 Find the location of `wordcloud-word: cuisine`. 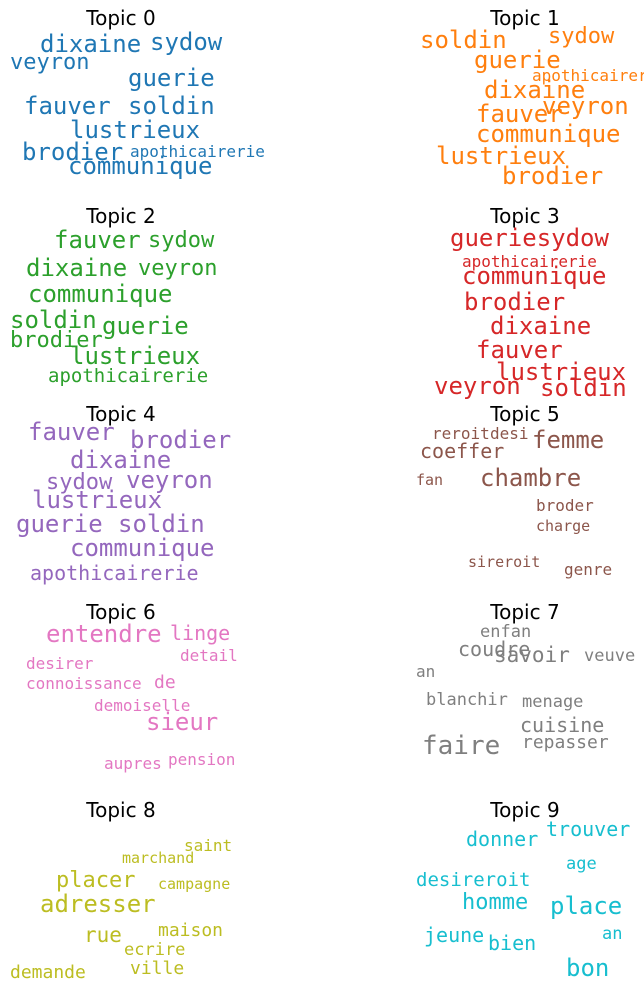

wordcloud-word: cuisine is located at coordinates (562, 725).